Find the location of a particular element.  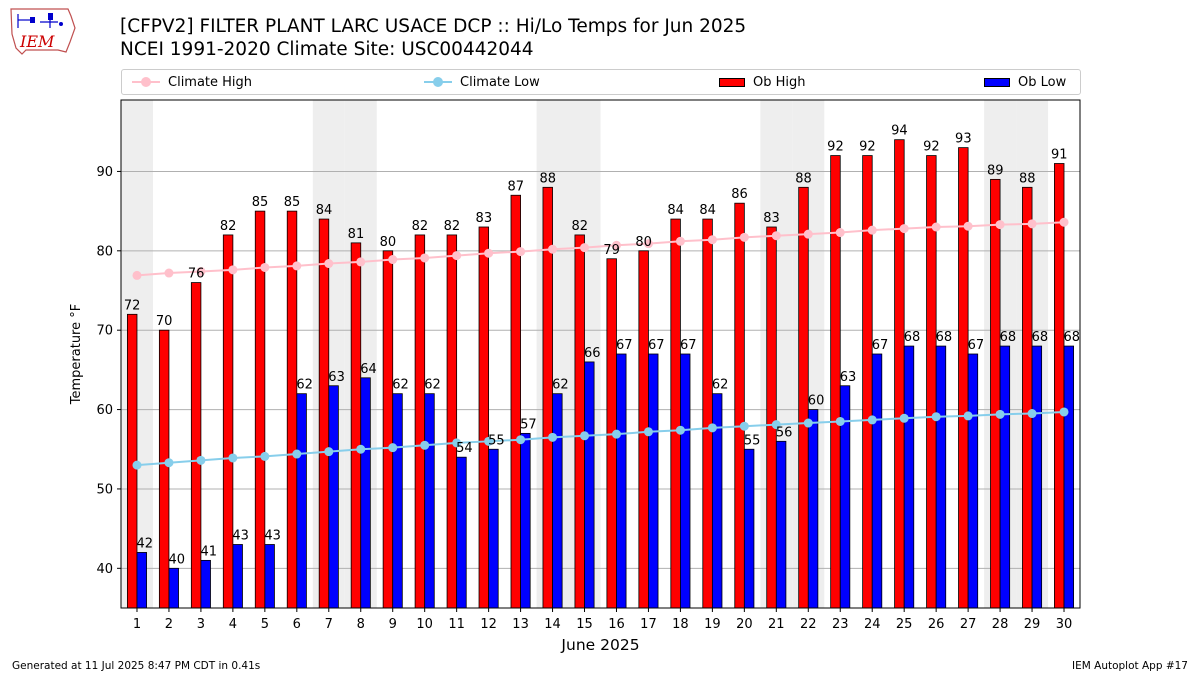

x-tick-label: 28 is located at coordinates (1000, 624).